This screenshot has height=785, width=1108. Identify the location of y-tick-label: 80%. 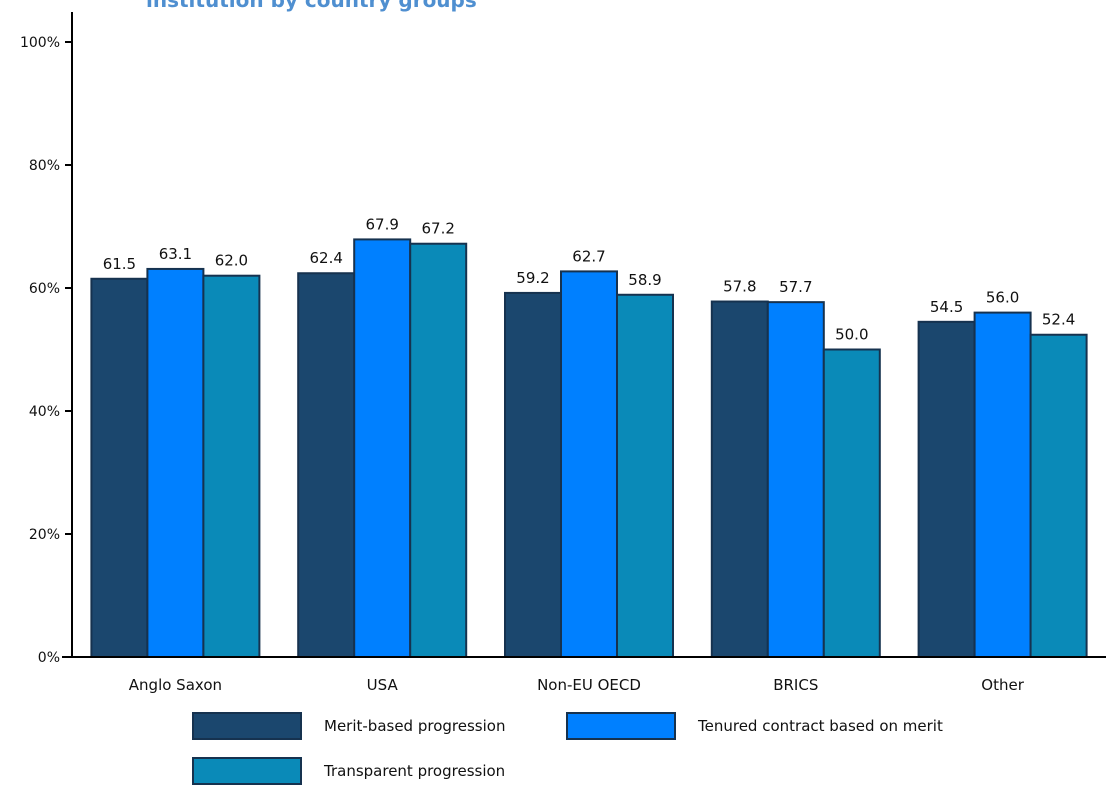
(44, 166).